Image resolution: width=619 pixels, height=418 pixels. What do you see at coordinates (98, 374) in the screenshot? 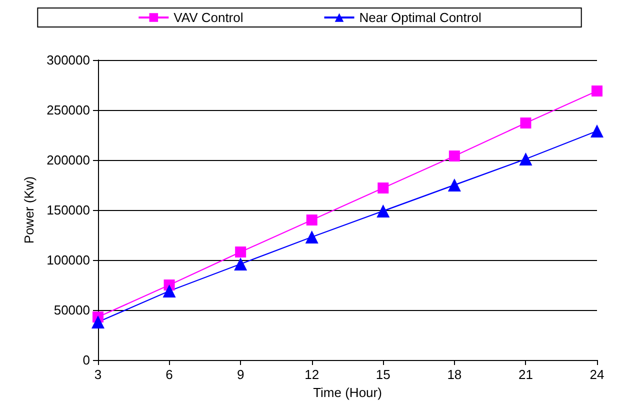
I see `x-tick-label: 3` at bounding box center [98, 374].